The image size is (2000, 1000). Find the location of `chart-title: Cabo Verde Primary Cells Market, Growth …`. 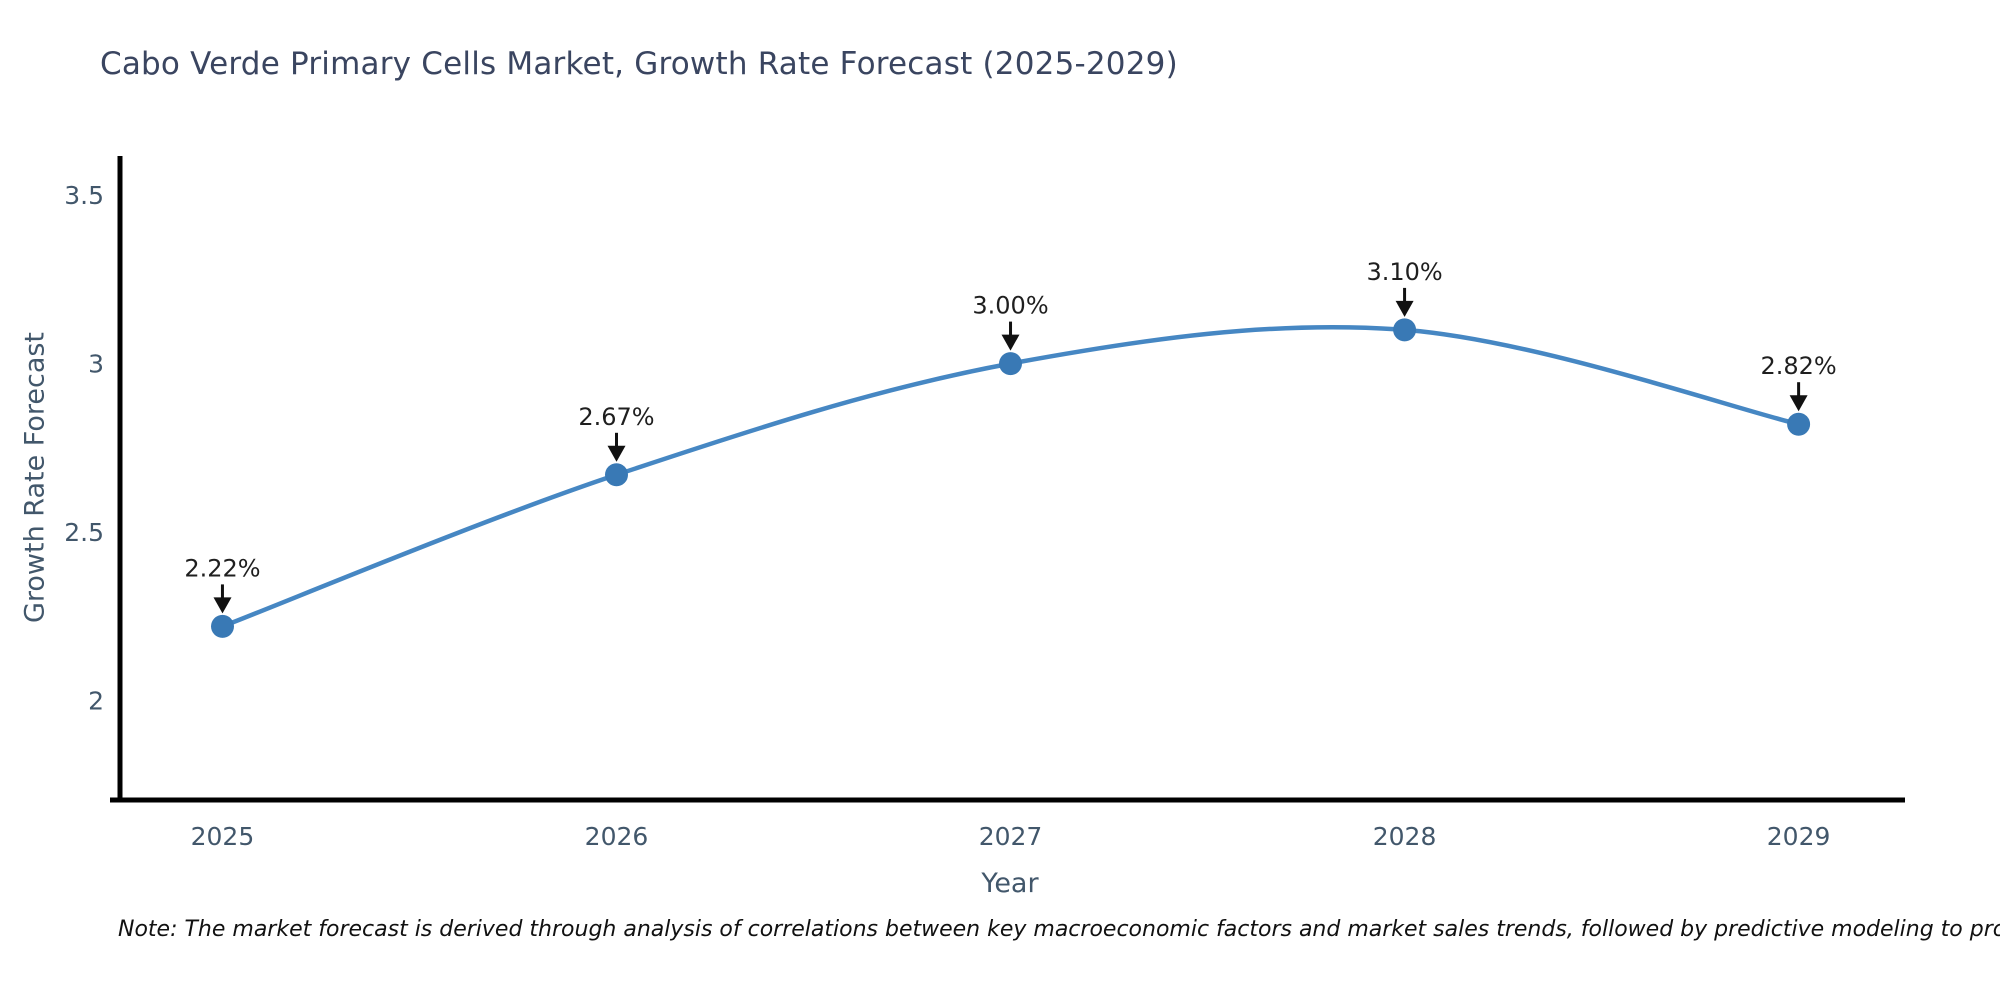

chart-title: Cabo Verde Primary Cells Market, Growth … is located at coordinates (639, 64).